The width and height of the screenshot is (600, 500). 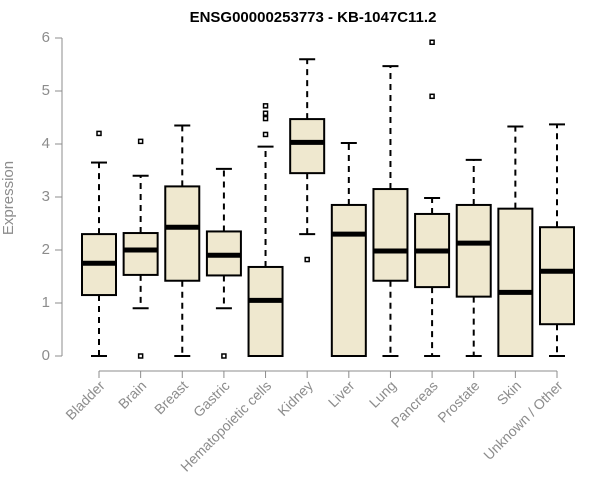 What do you see at coordinates (46, 355) in the screenshot?
I see `y-tick-label: 0` at bounding box center [46, 355].